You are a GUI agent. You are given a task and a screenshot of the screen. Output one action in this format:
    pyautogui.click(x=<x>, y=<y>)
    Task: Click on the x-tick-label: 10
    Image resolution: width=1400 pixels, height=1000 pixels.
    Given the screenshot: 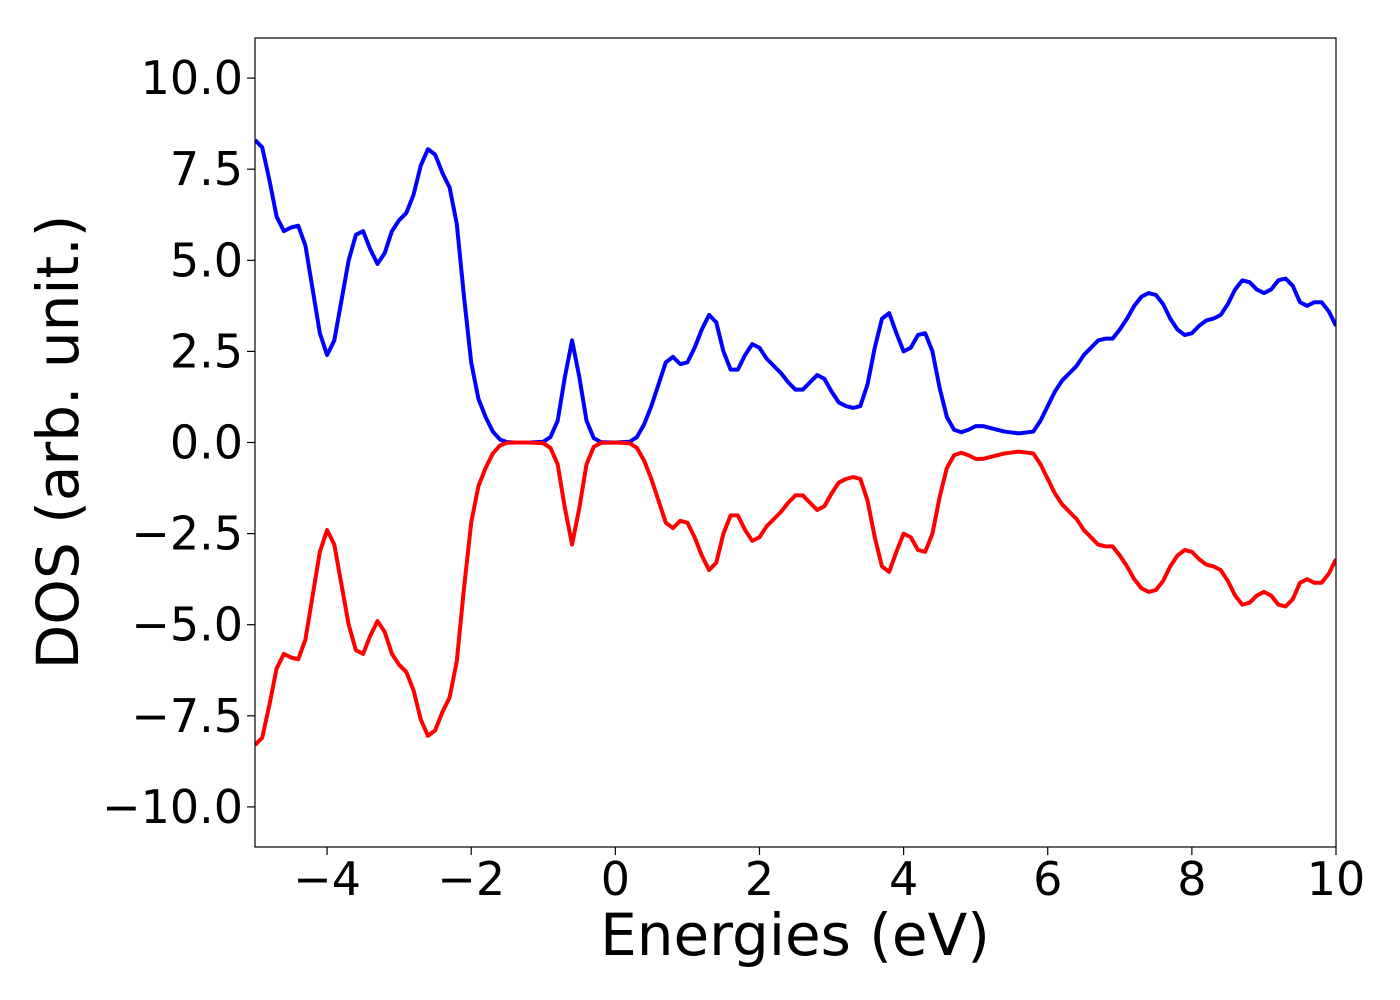 What is the action you would take?
    pyautogui.click(x=1336, y=879)
    